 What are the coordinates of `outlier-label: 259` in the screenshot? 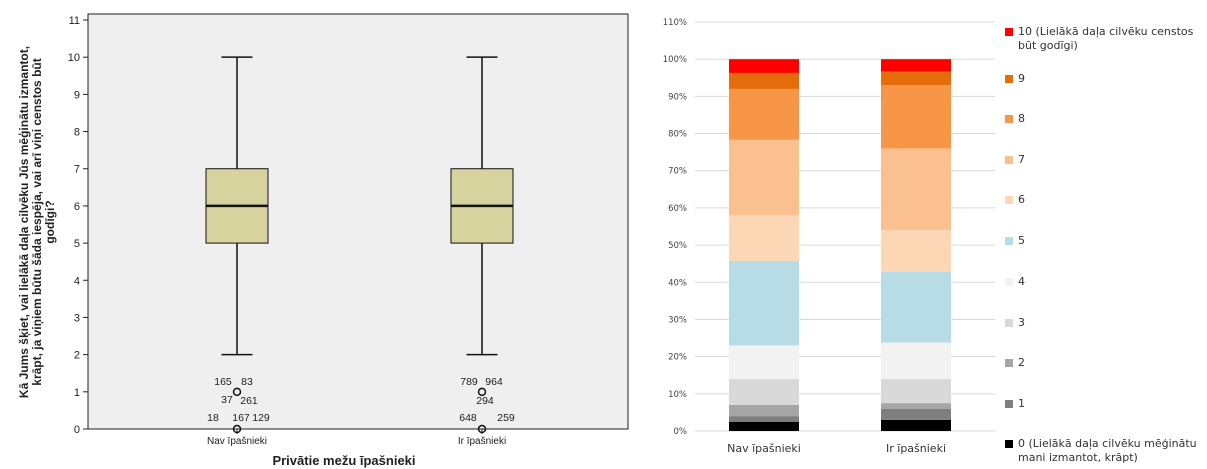 It's located at (506, 418).